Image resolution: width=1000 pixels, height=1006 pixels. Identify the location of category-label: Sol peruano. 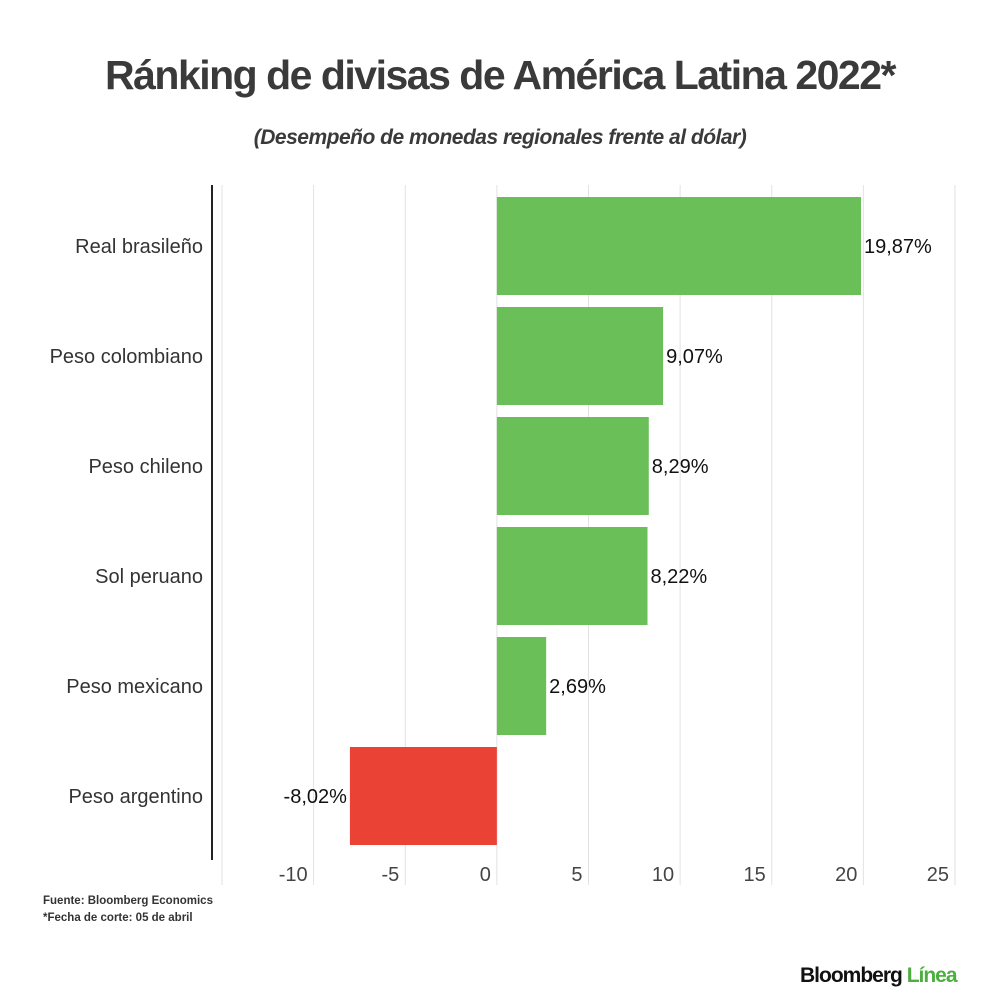
(149, 577).